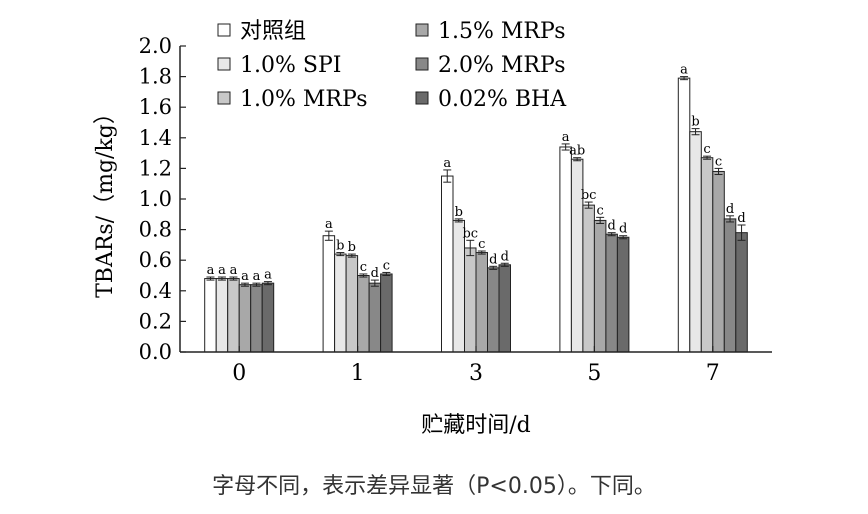  I want to click on y-tick-label: 0.0, so click(155, 352).